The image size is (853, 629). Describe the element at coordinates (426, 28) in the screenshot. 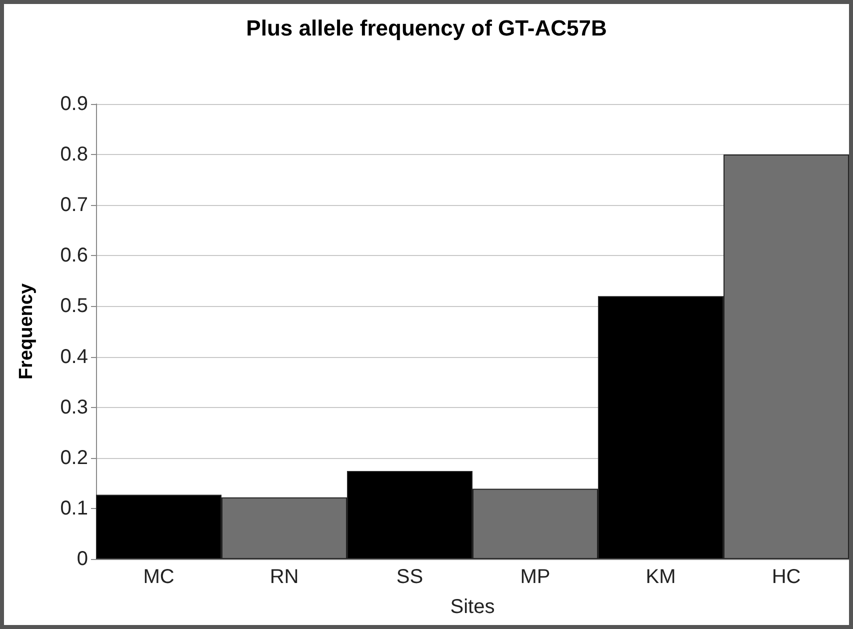

I see `chart-title: Plus allele frequency of GT-AC57B` at that location.